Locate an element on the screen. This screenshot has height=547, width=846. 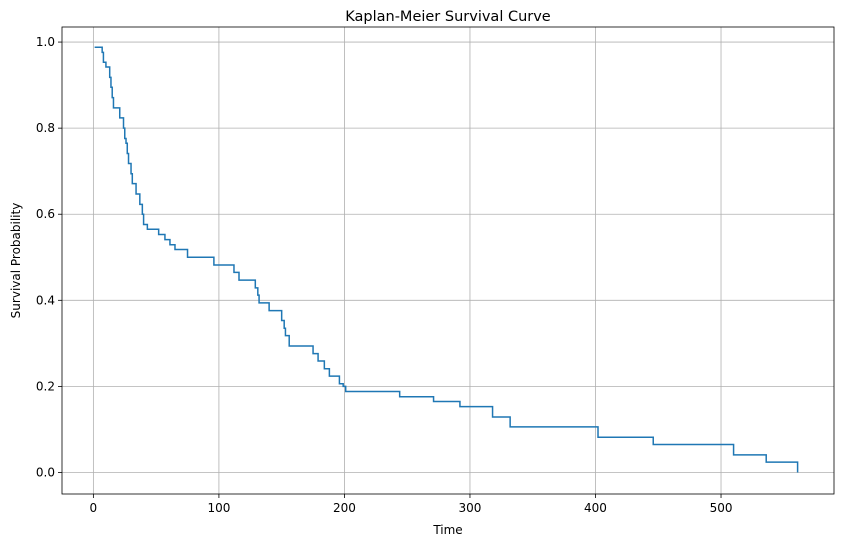
x-tick-label: 0 is located at coordinates (94, 508).